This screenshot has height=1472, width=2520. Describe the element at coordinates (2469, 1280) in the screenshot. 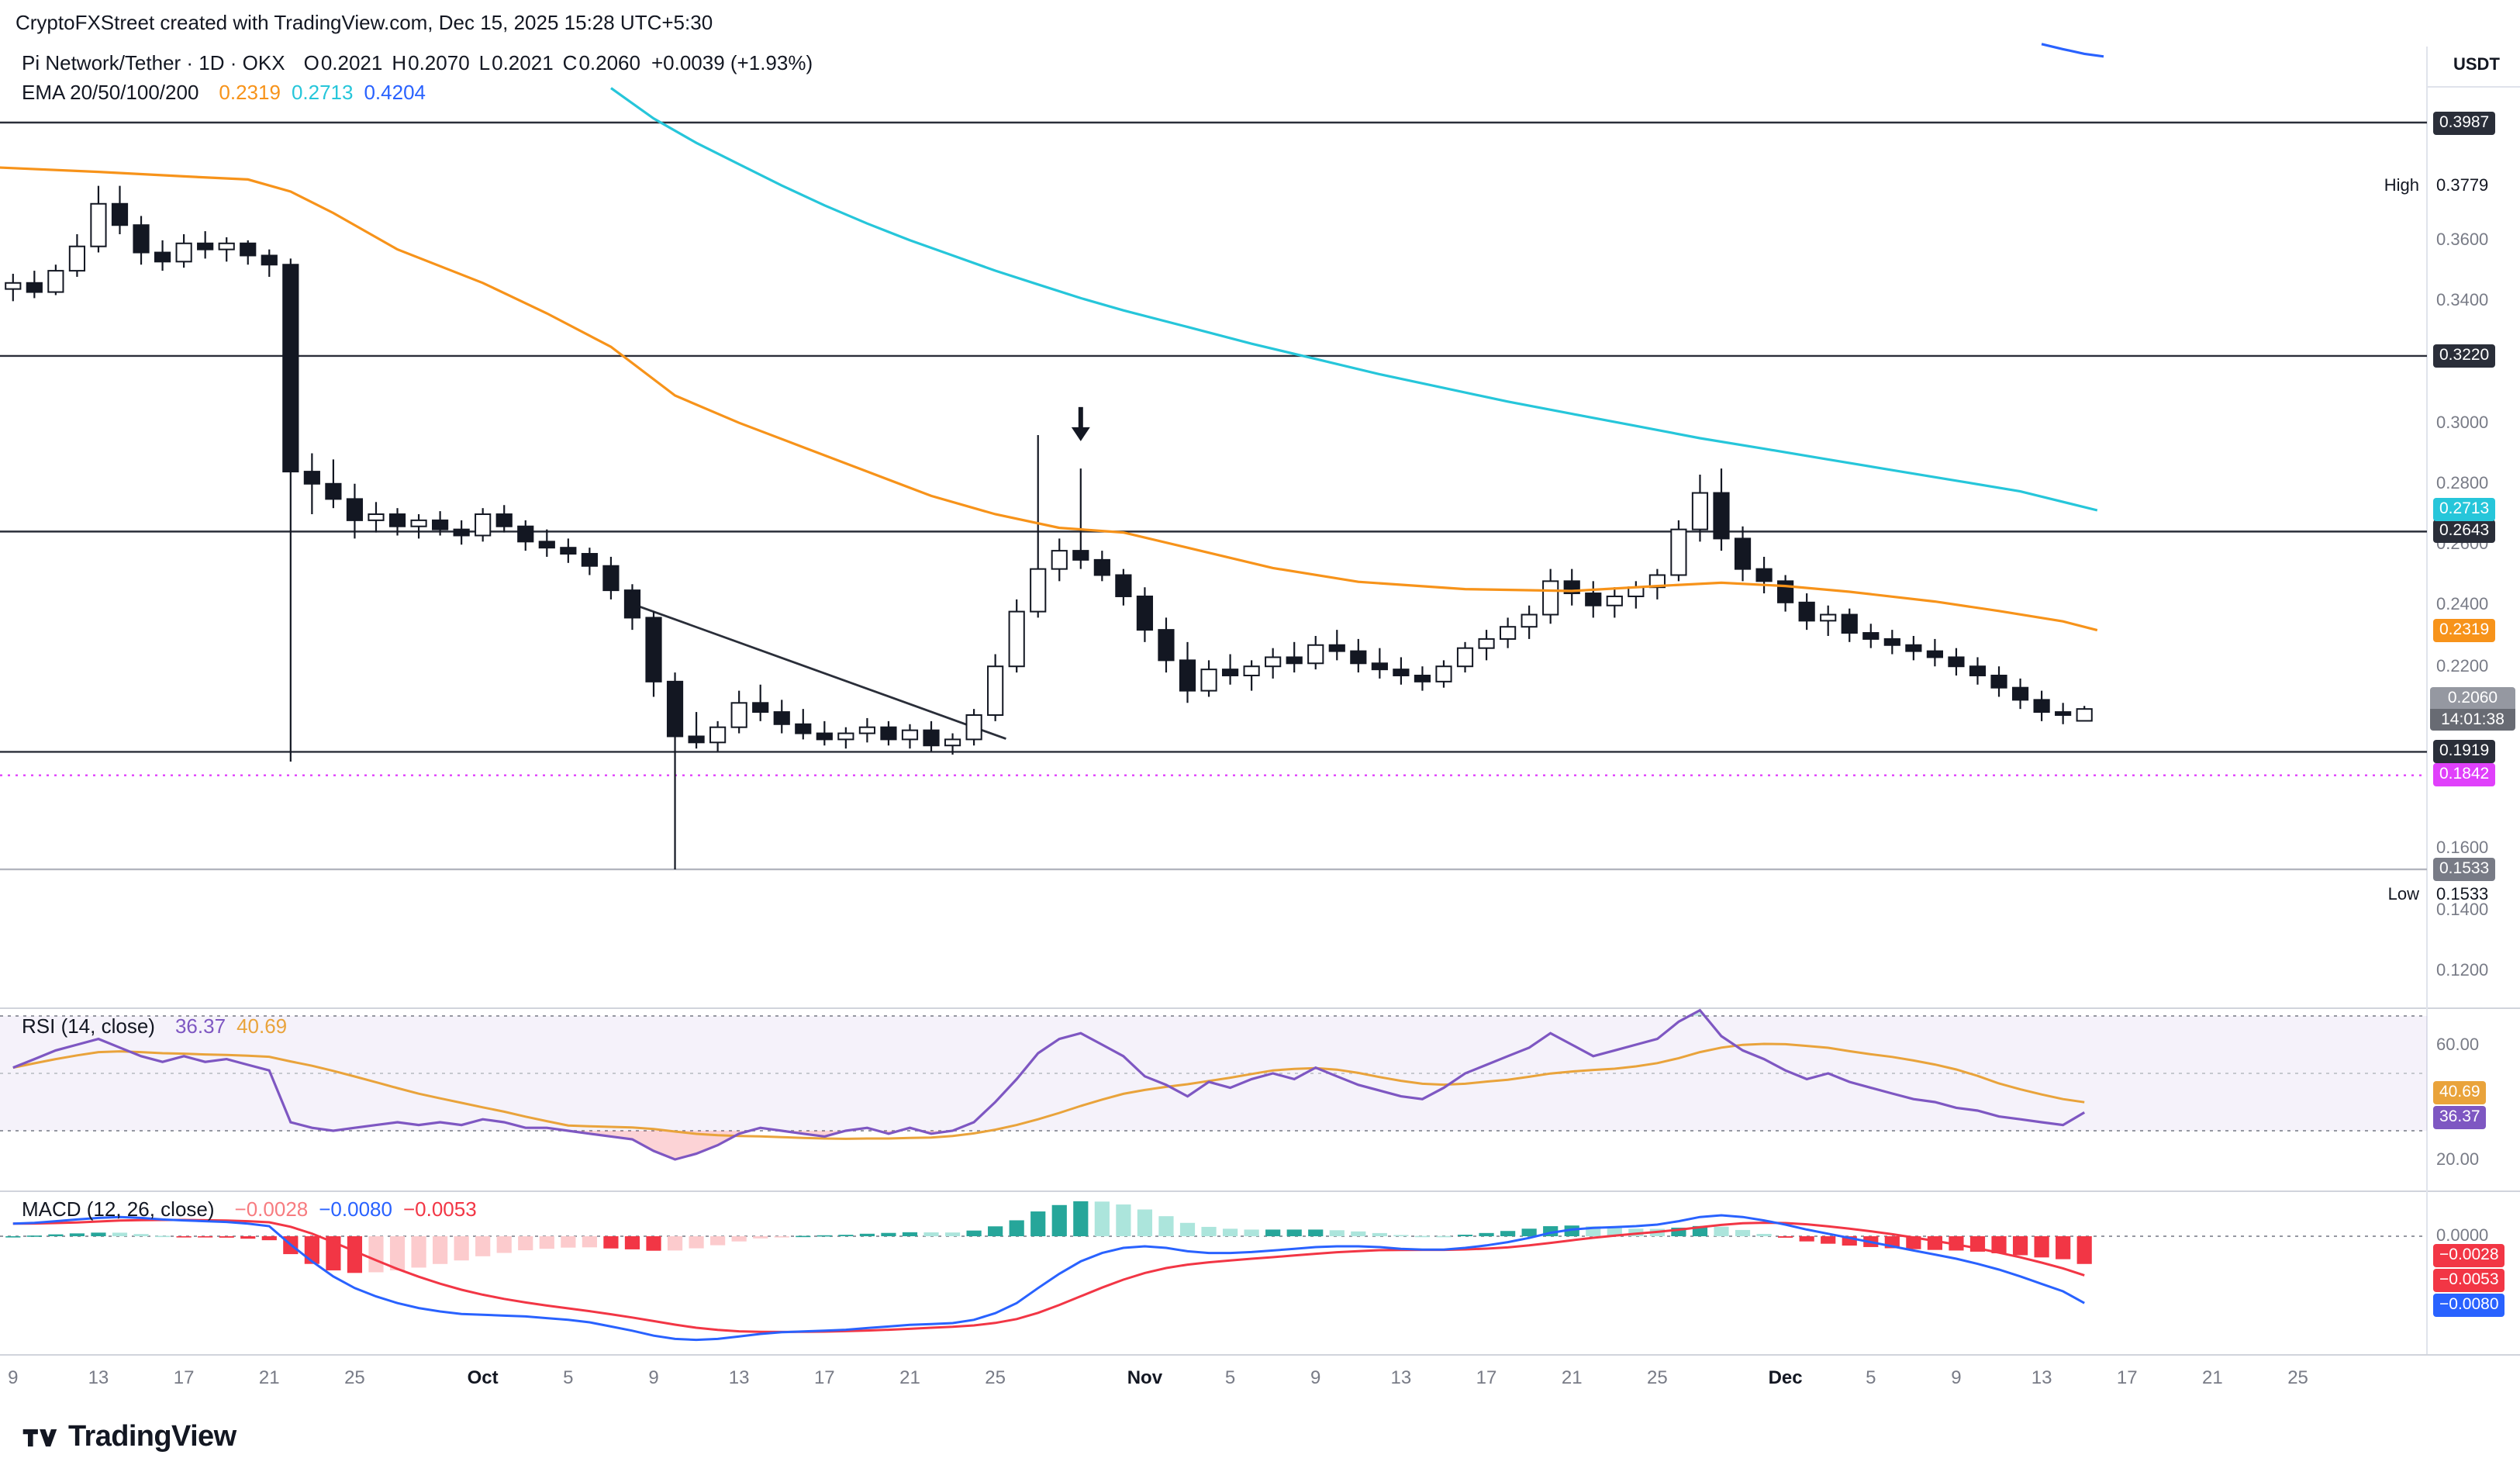

I see `macd-signal-badge: −0.0053` at that location.